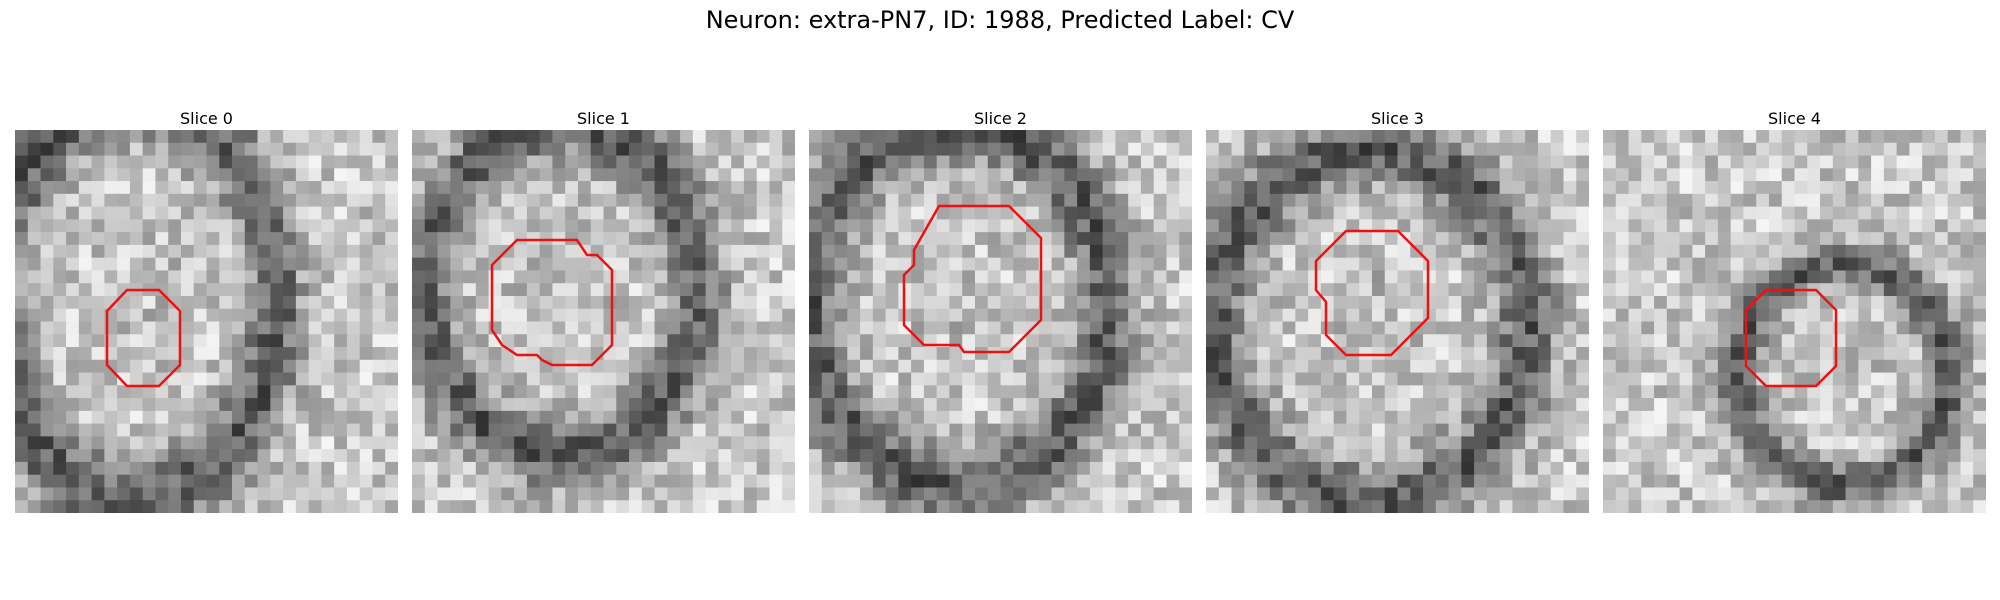 This screenshot has height=600, width=2000. Describe the element at coordinates (1000, 118) in the screenshot. I see `slice-title: Slice 2` at that location.